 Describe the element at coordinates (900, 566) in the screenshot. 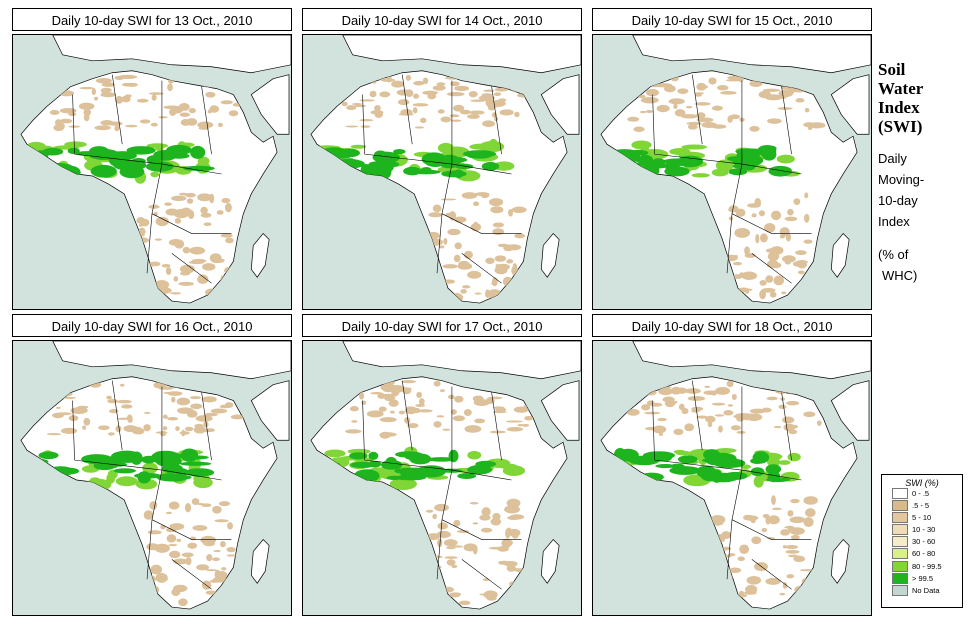

I see `legend-swatch` at that location.